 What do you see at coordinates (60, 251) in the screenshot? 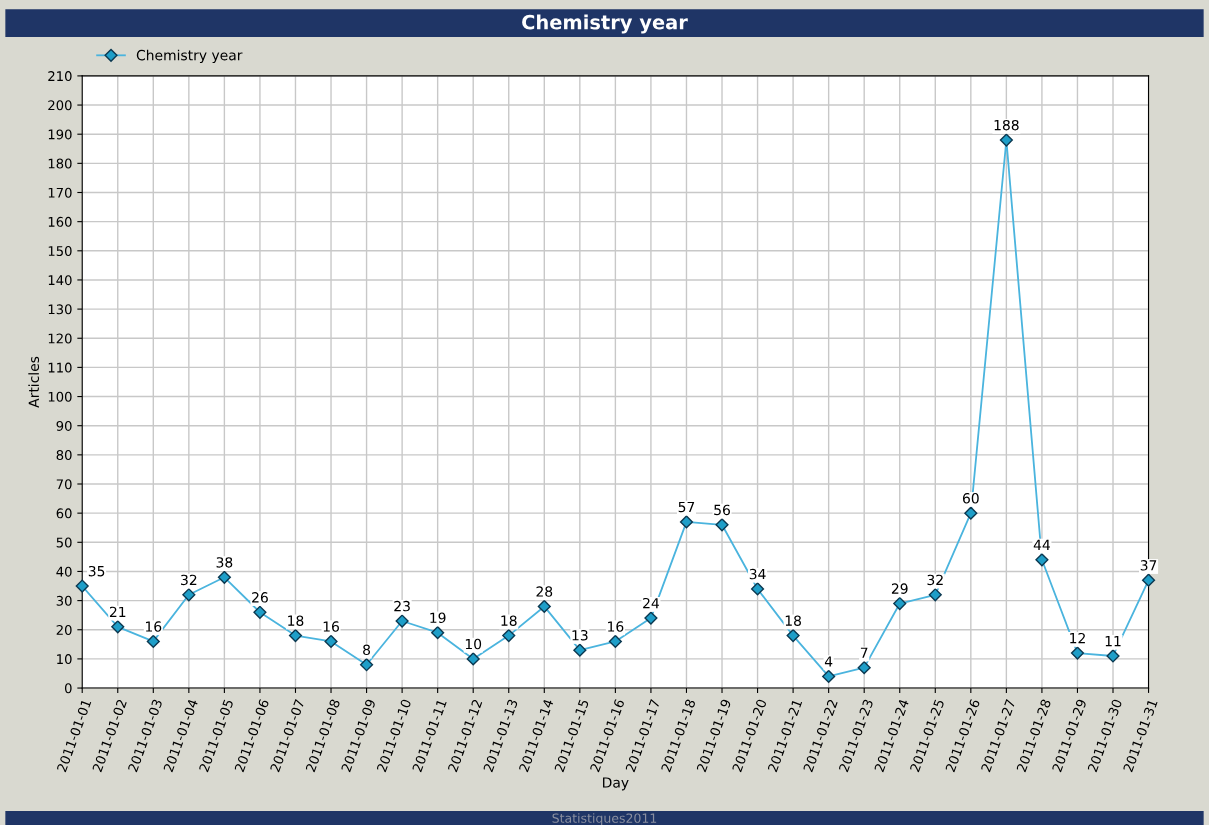
I see `y-tick-label: 150` at bounding box center [60, 251].